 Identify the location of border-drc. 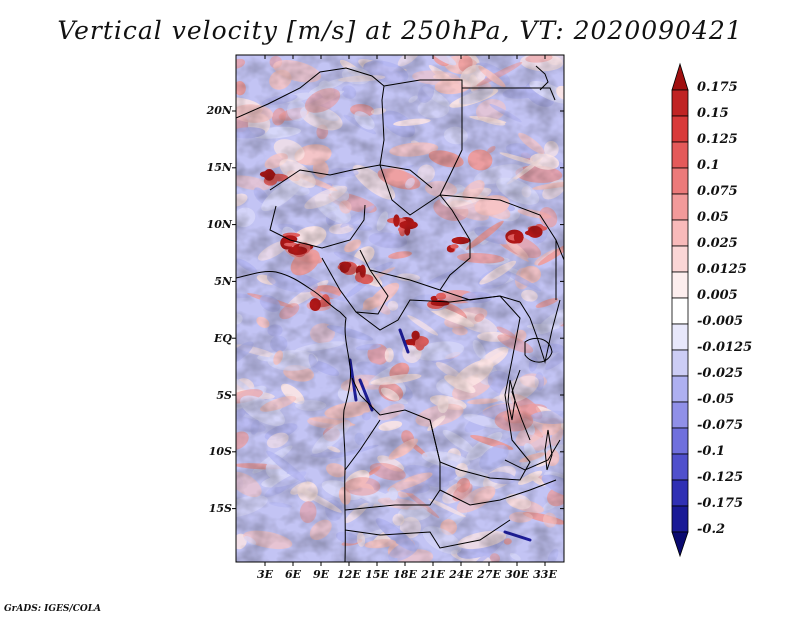
(441, 388).